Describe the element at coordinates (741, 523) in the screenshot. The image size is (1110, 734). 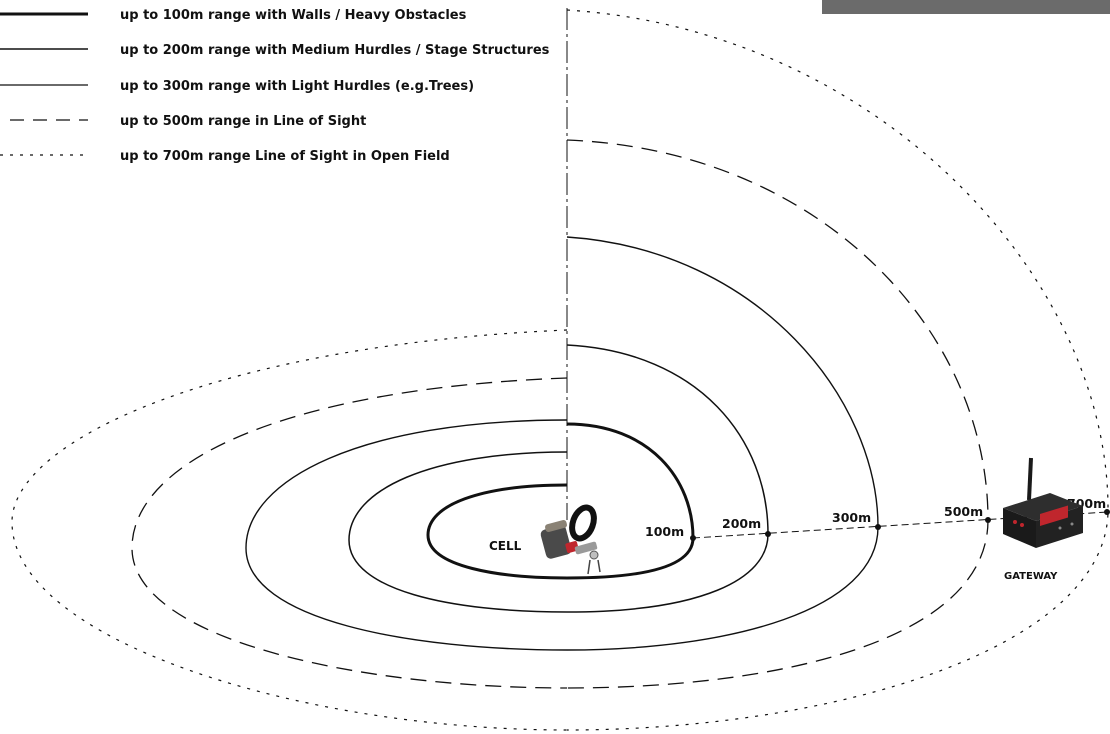
I see `range-label-200m: 200m` at that location.